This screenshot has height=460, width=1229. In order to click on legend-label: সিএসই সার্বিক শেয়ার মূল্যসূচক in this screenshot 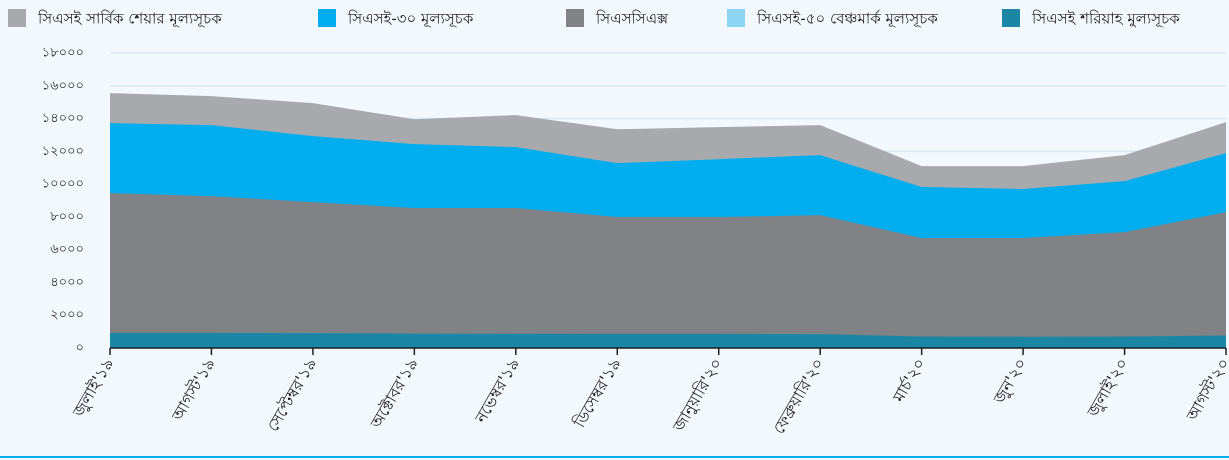, I will do `click(129, 19)`.